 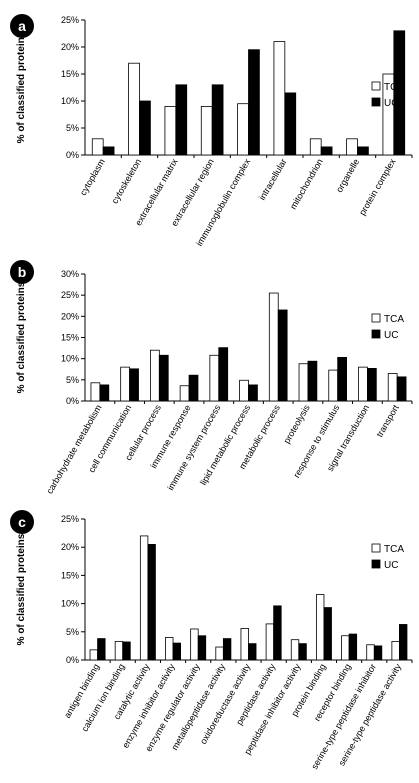 I want to click on x-tick-label: mitochondrion, so click(x=306, y=184).